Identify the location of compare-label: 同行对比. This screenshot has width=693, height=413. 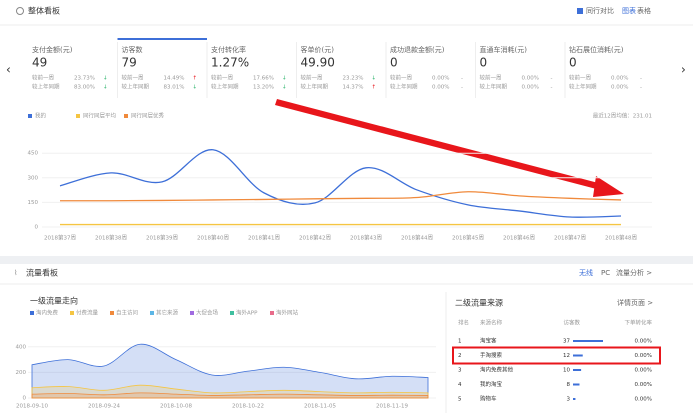
(600, 10).